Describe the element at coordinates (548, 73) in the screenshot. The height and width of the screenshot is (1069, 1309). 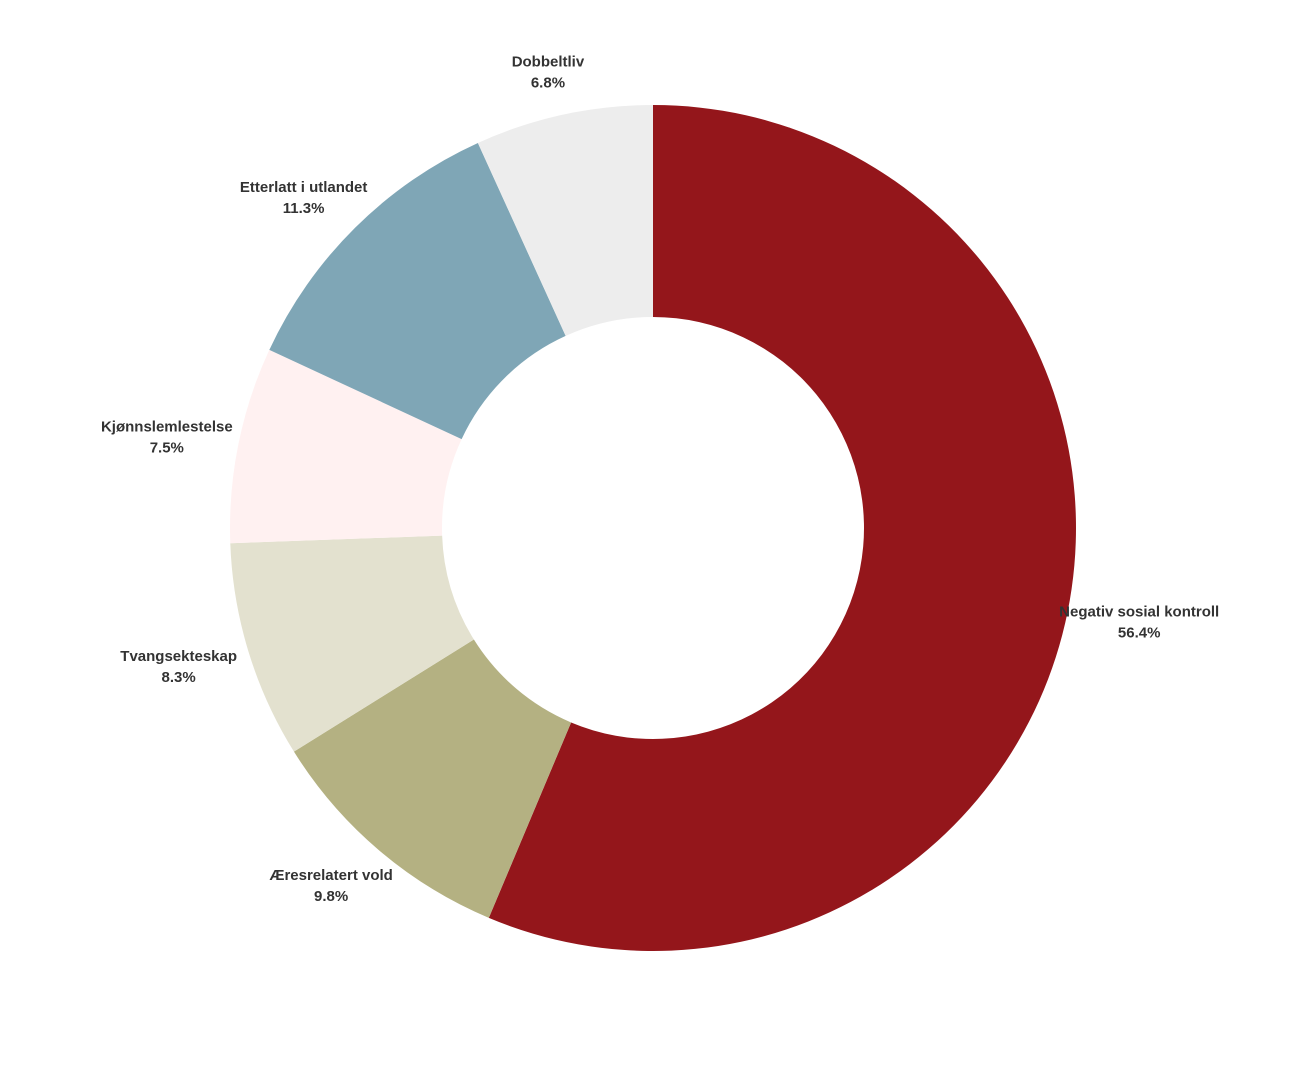
I see `slice-label-dobbeltliv: Dobbeltliv 6.8%` at that location.